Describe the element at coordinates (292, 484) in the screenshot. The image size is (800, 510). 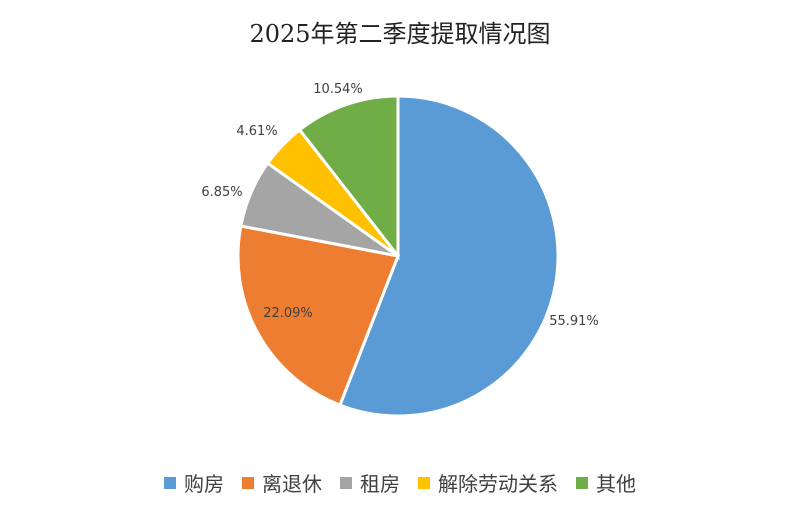
I see `legend-label: 离退休` at that location.